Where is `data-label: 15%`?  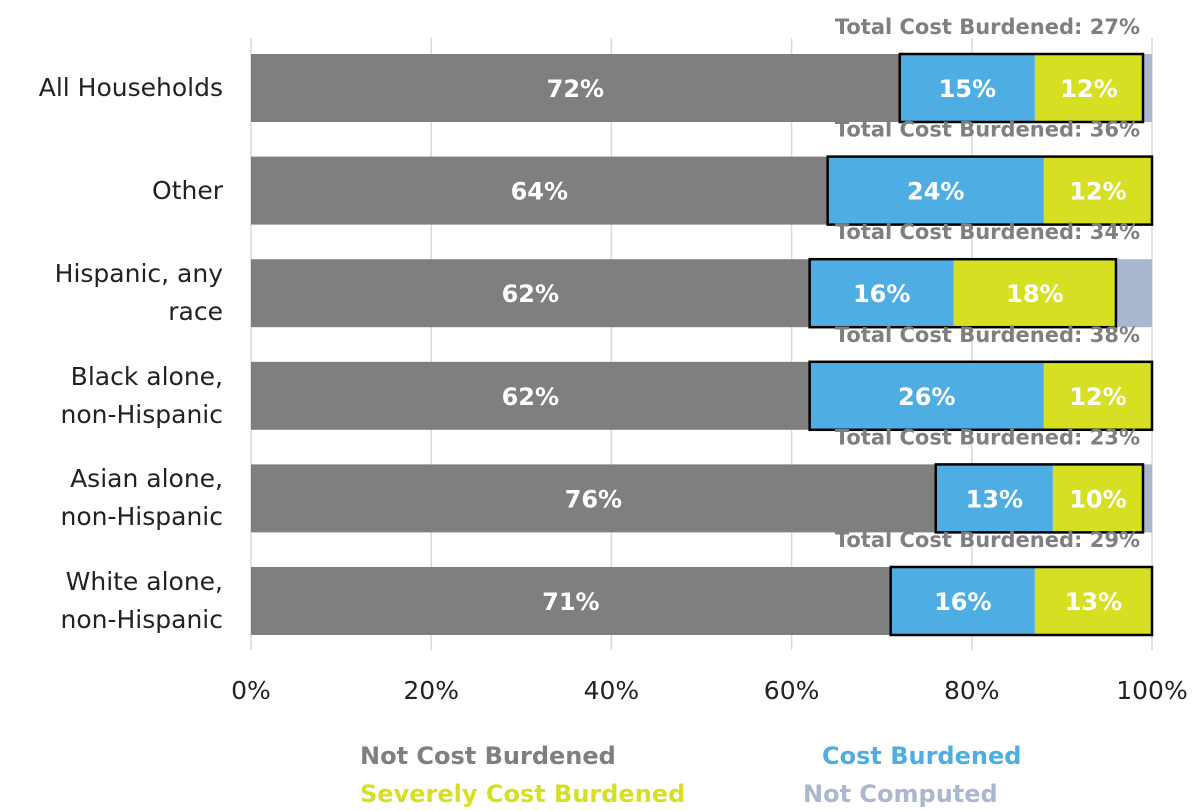
data-label: 15% is located at coordinates (967, 89).